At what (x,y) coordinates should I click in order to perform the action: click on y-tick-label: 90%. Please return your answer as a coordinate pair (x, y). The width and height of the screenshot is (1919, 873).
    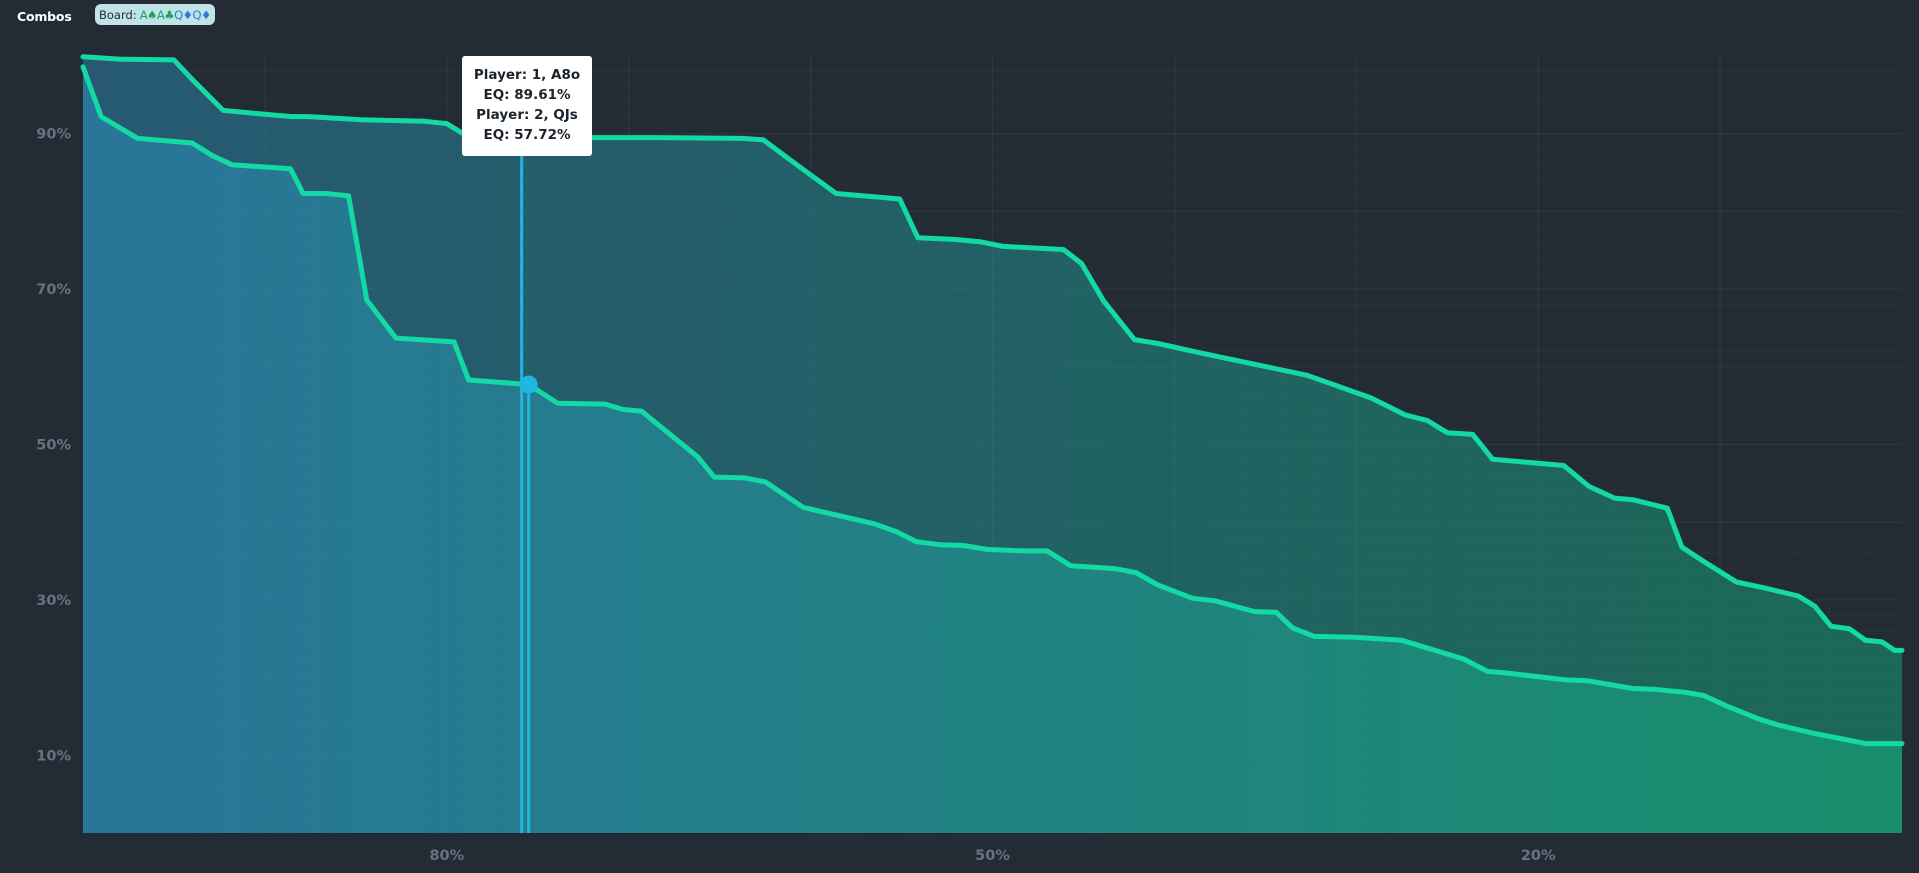
    Looking at the image, I should click on (53, 135).